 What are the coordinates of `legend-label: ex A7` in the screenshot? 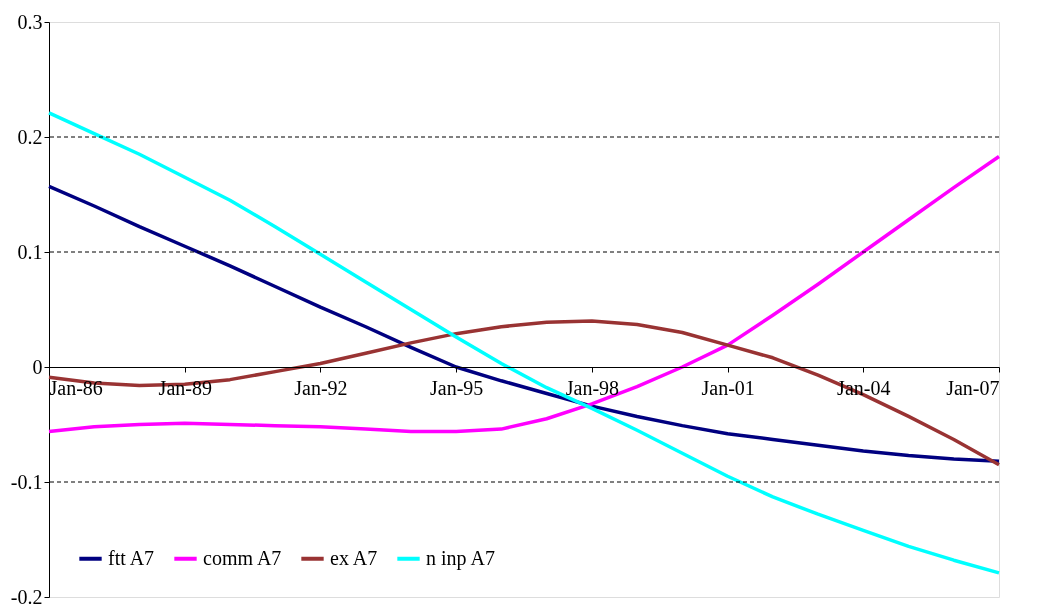 It's located at (354, 557).